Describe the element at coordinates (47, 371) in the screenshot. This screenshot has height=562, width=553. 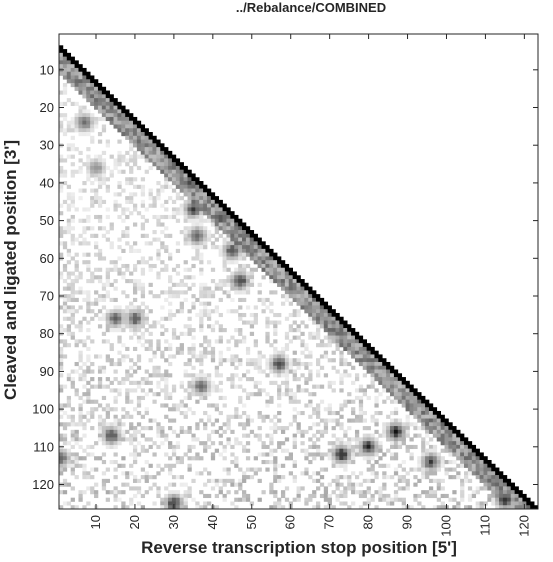
I see `y-tick-label: 90` at that location.